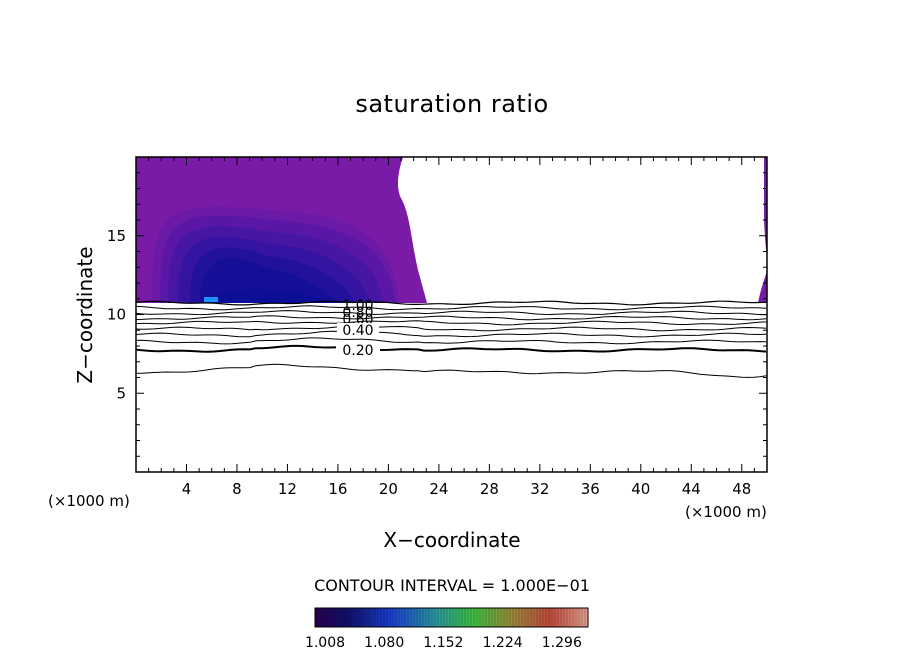  Describe the element at coordinates (590, 489) in the screenshot. I see `x-tick-label: 36` at that location.